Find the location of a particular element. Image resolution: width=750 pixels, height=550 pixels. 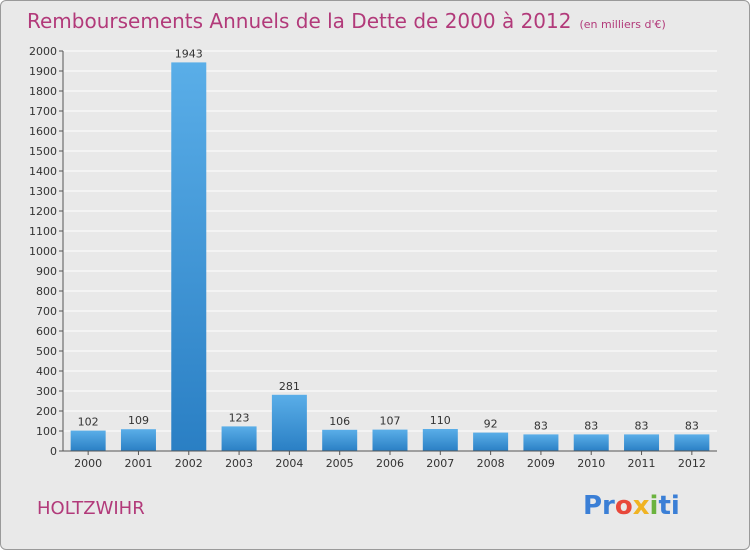

logo-letter: o is located at coordinates (623, 506).